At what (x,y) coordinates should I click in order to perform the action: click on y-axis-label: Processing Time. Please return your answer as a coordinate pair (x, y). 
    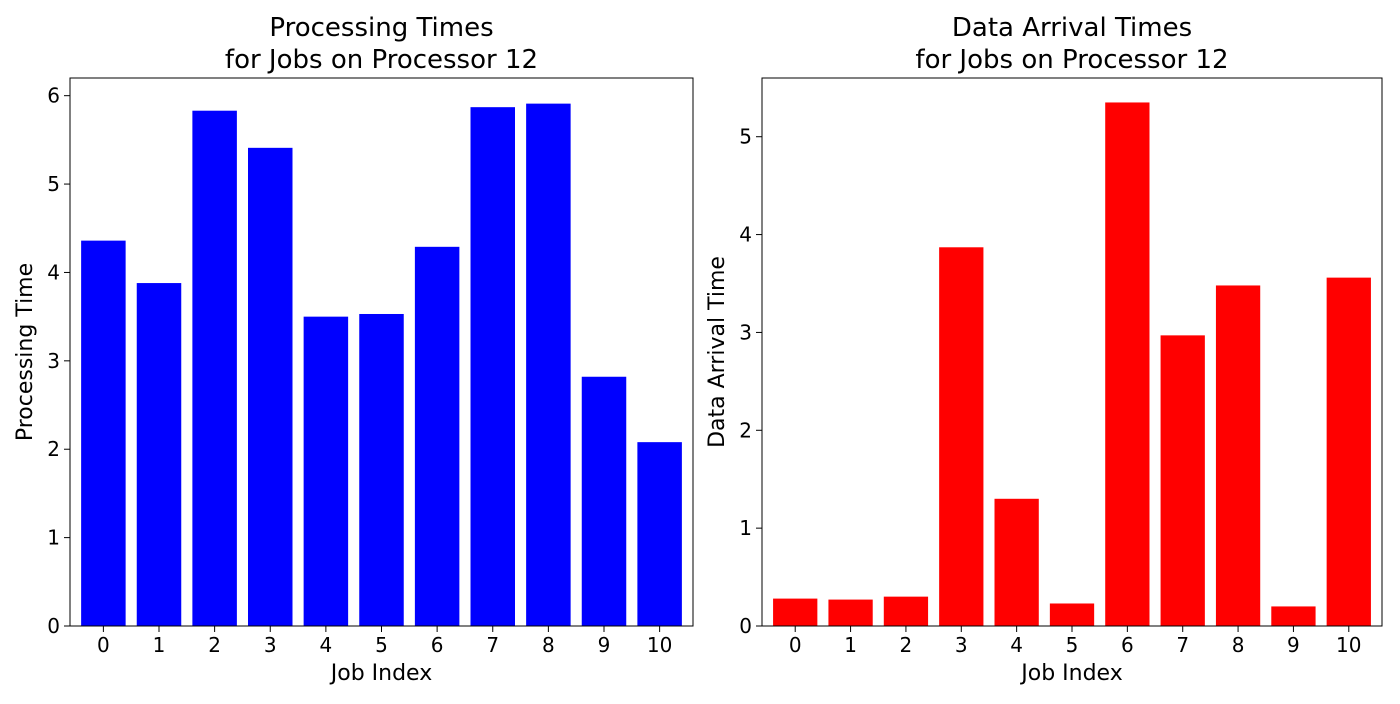
    Looking at the image, I should click on (25, 352).